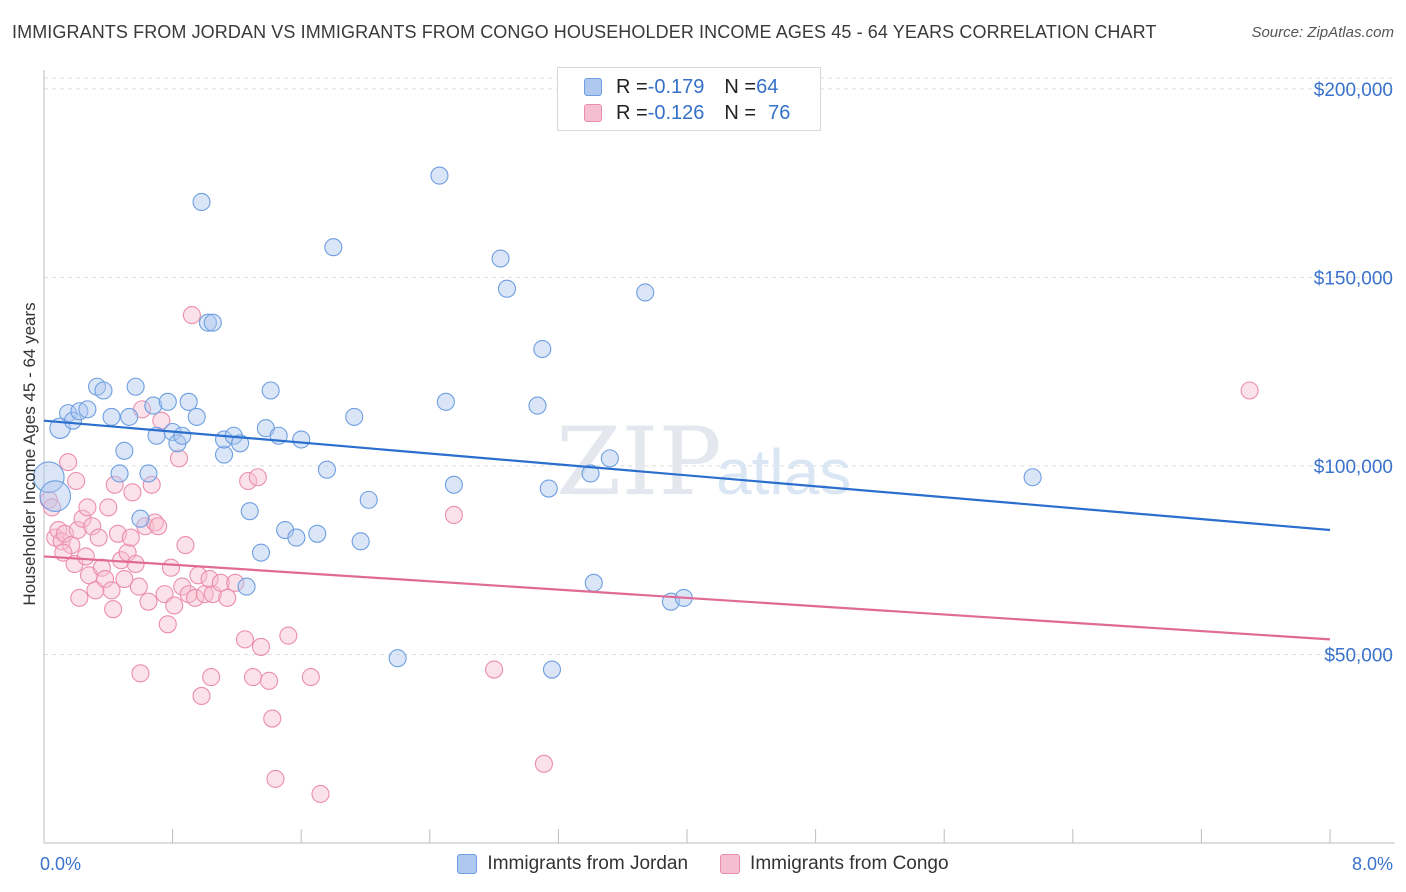 The height and width of the screenshot is (892, 1406). I want to click on correlation-legend: R = -0.179 N = 64 R = -0.126 N = 76, so click(689, 99).